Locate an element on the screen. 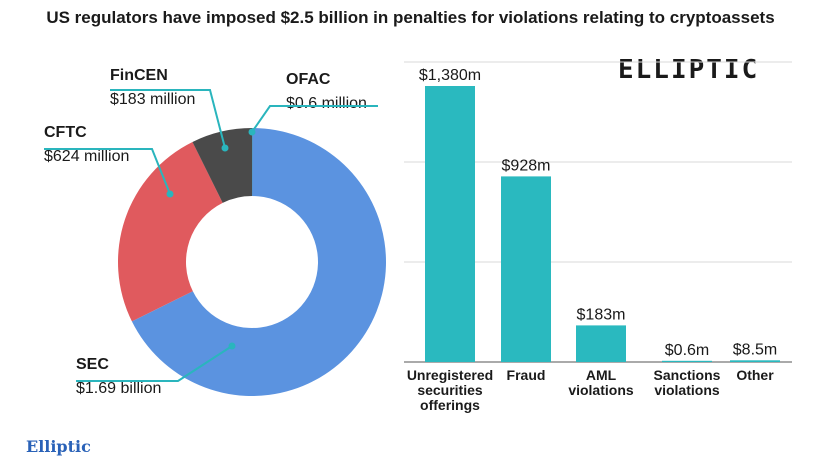 The image size is (821, 459). category-label: securities is located at coordinates (450, 390).